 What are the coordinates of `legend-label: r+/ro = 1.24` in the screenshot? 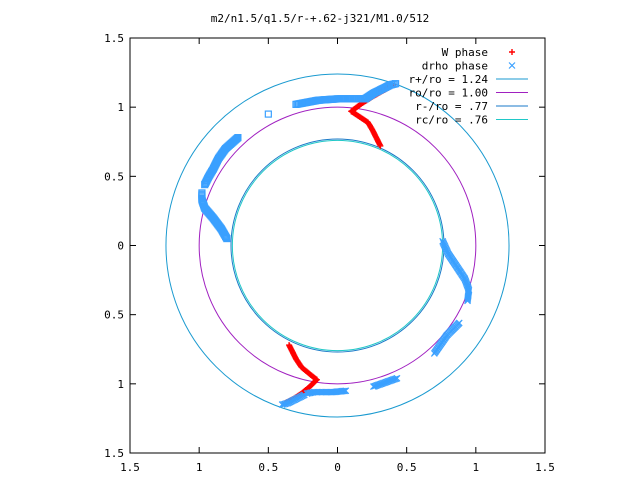 It's located at (449, 79).